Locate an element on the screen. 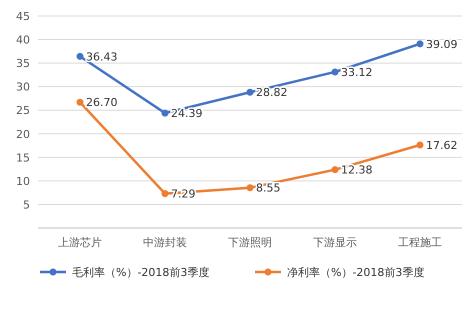 This screenshot has width=474, height=324. data-label: 17.62 is located at coordinates (442, 145).